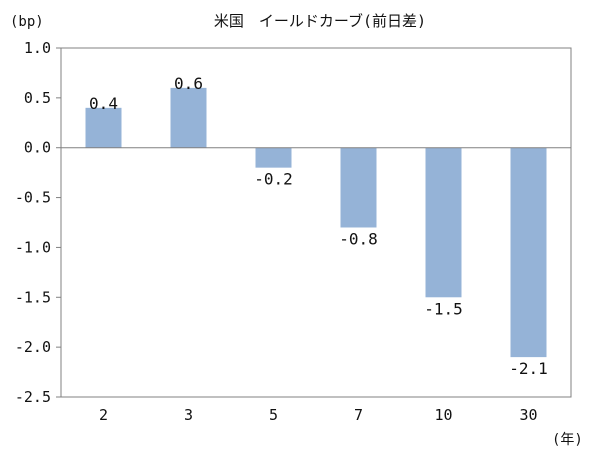 The width and height of the screenshot is (595, 450). I want to click on y-tick-label: -1.0, so click(33, 247).